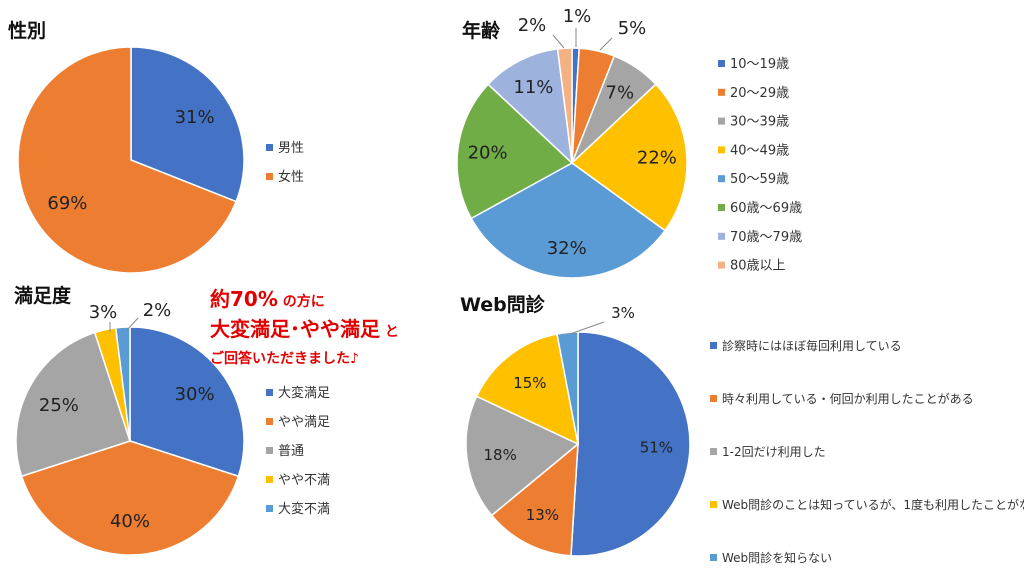  What do you see at coordinates (130, 521) in the screenshot?
I see `data-label-satisfaction-1: 40%` at bounding box center [130, 521].